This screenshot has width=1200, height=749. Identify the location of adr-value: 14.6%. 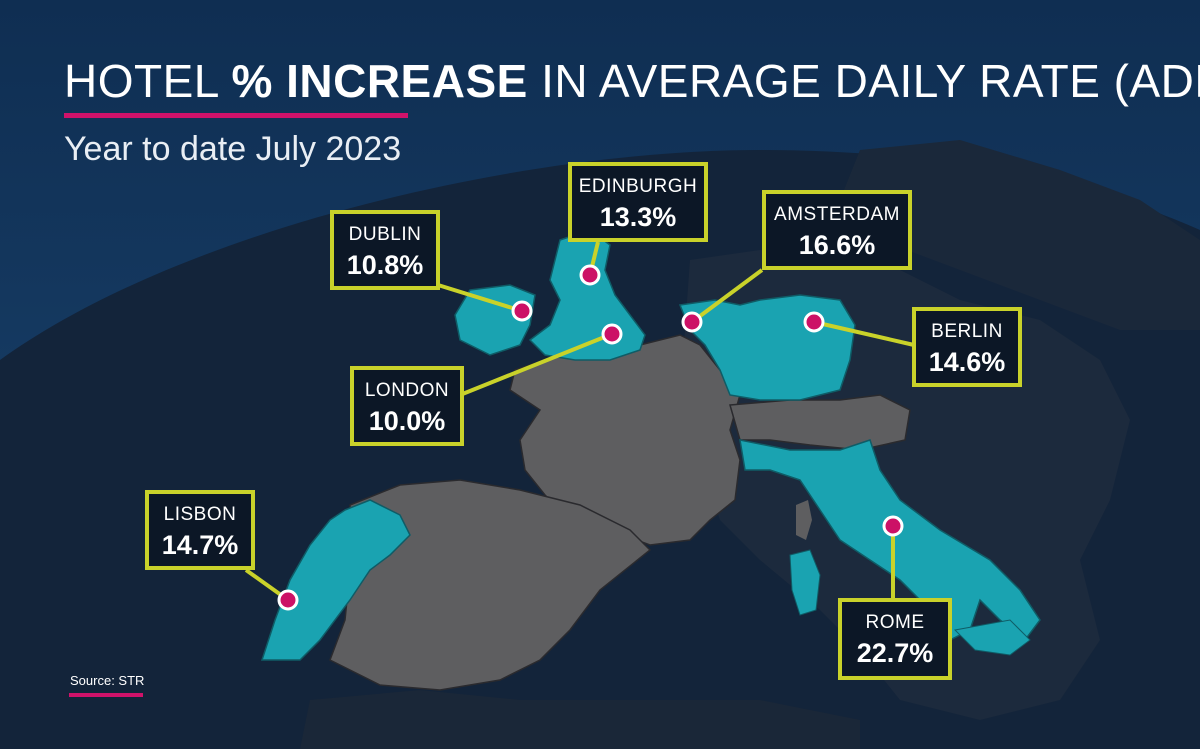
(967, 362).